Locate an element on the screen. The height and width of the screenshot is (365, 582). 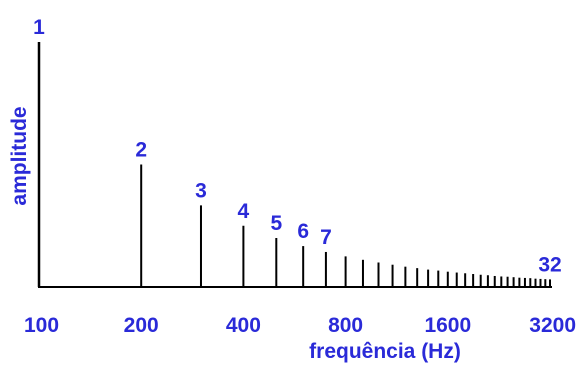
harmonic-label-1: 1 is located at coordinates (39, 27).